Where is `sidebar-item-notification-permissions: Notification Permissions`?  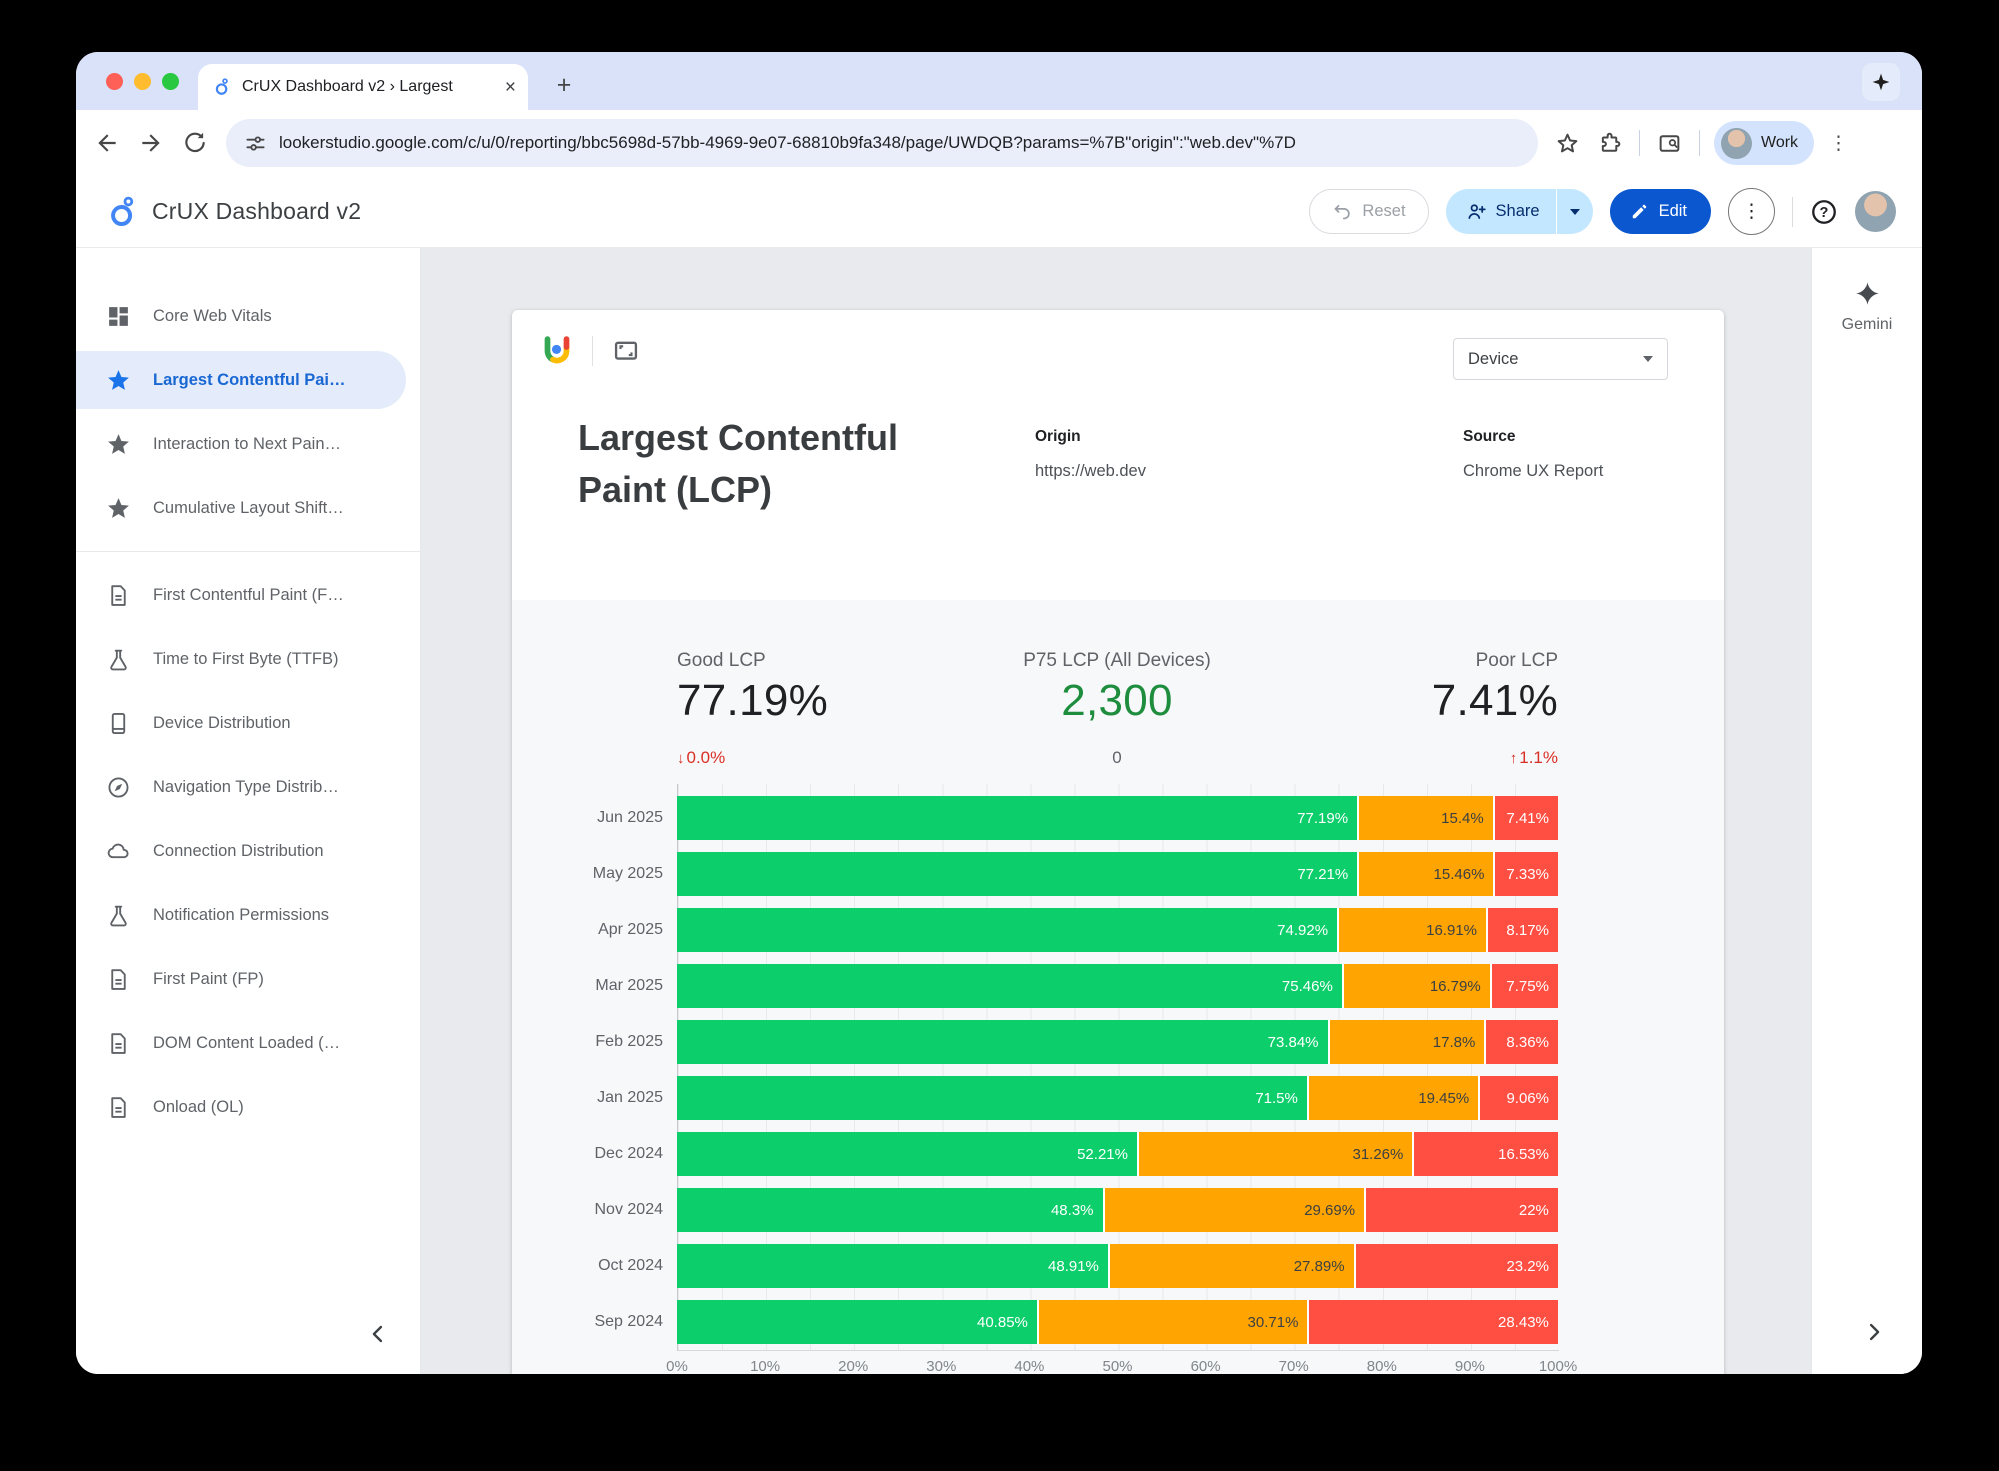 sidebar-item-notification-permissions: Notification Permissions is located at coordinates (248, 915).